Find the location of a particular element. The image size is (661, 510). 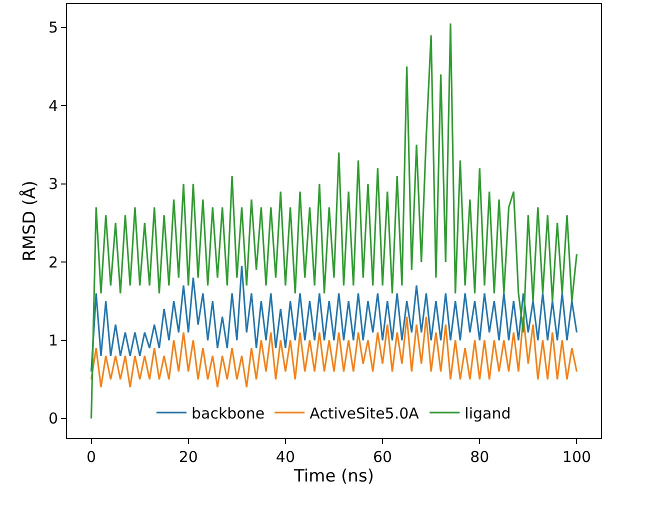

x-tick-label: 80 is located at coordinates (480, 457).